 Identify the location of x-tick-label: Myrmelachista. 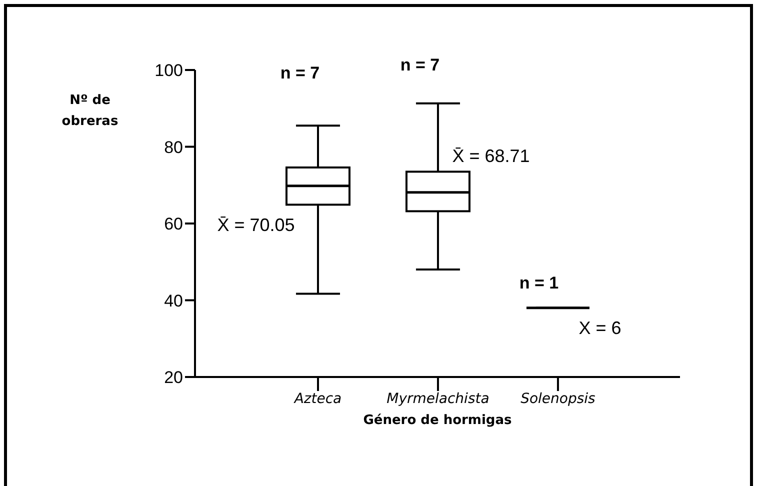
(438, 398).